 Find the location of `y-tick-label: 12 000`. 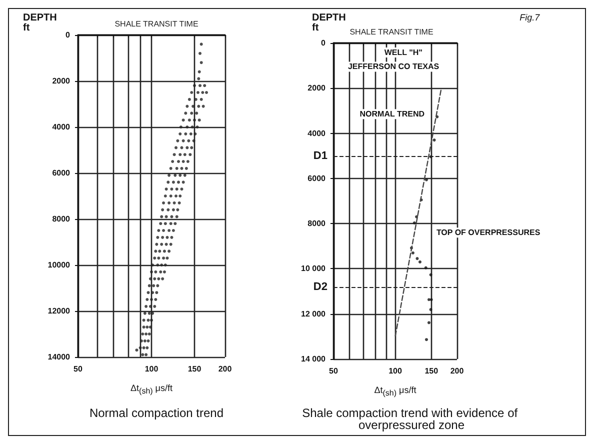

y-tick-label: 12 000 is located at coordinates (313, 313).